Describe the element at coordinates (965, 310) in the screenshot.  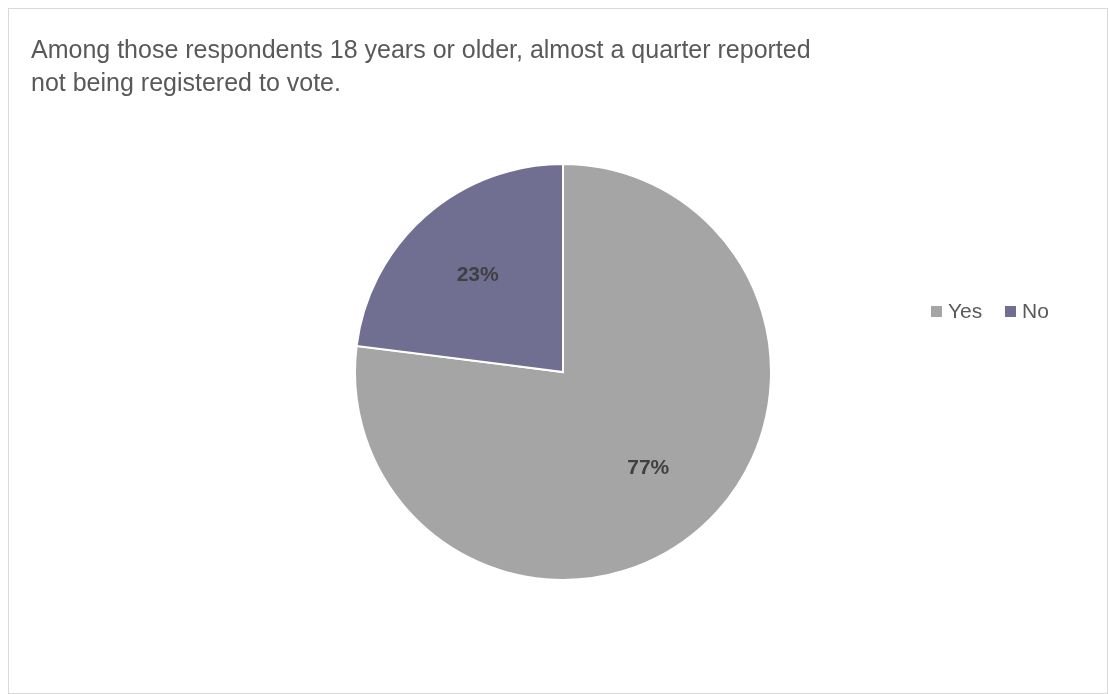
I see `legend-label: Yes` at that location.